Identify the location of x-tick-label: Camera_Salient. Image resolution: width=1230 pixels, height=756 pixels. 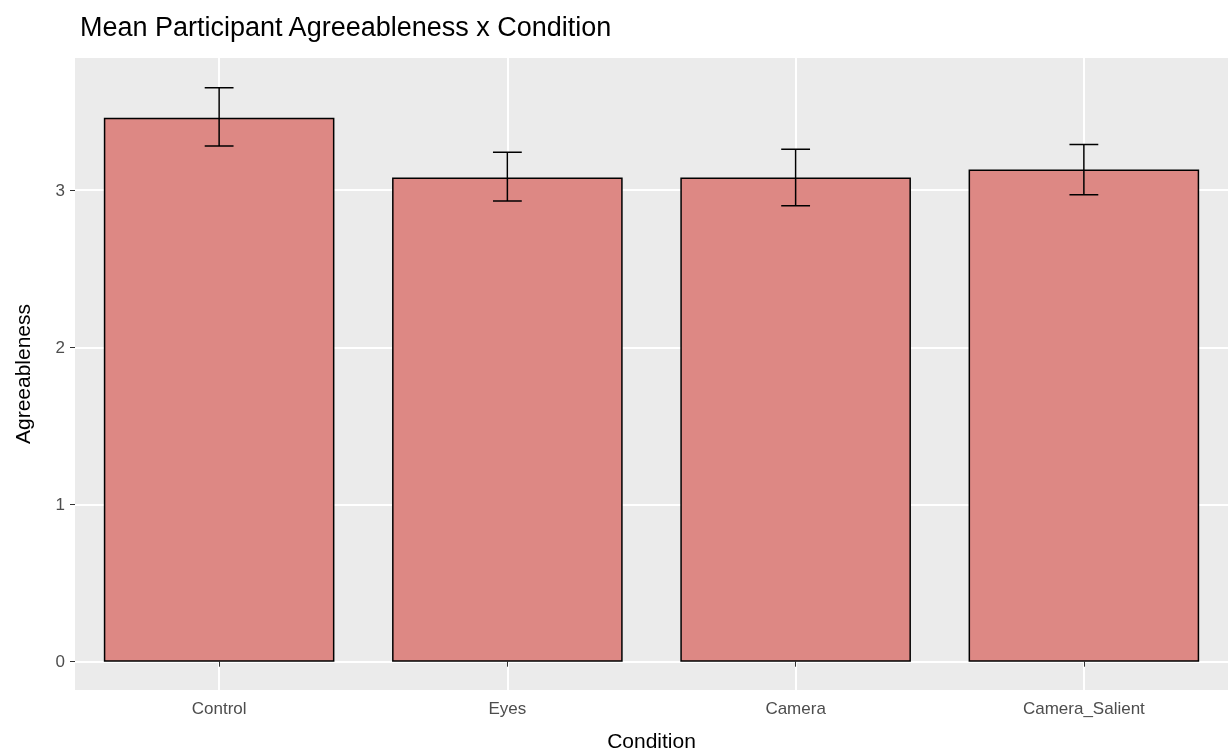
(1084, 708).